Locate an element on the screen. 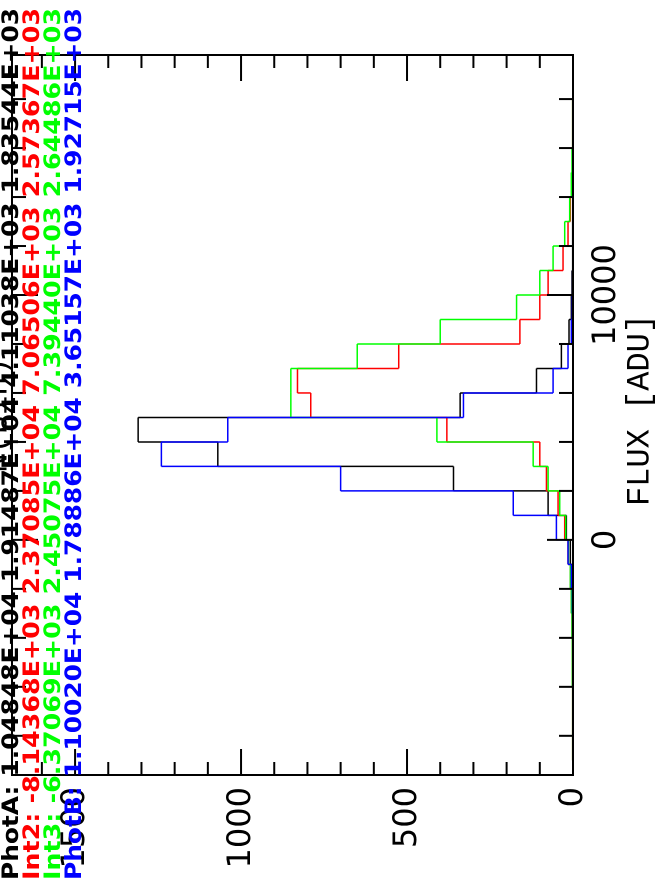 This screenshot has height=896, width=662. legend-stat: 7.06506E+03 is located at coordinates (32, 301).